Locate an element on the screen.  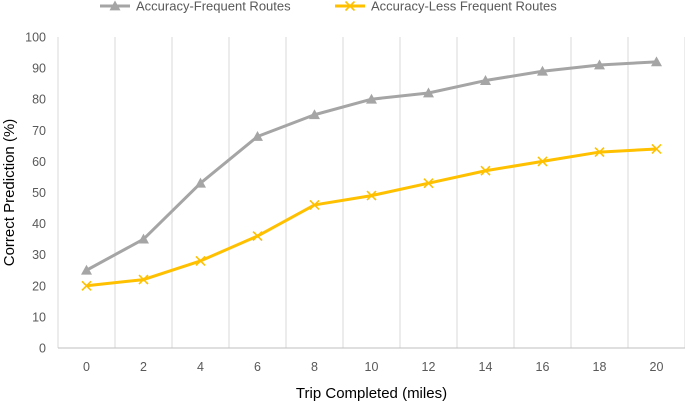
y-tick-label: 80 is located at coordinates (39, 100).